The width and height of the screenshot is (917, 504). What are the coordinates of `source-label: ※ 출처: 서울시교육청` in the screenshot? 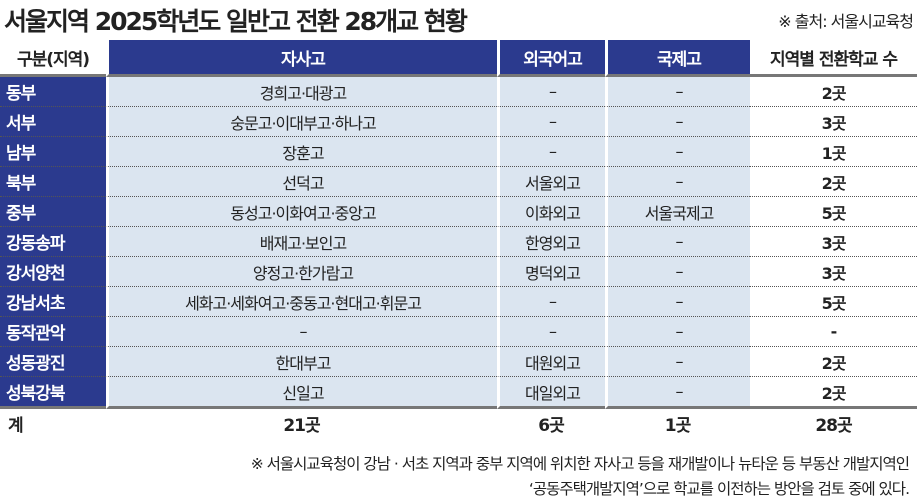 It's located at (846, 21).